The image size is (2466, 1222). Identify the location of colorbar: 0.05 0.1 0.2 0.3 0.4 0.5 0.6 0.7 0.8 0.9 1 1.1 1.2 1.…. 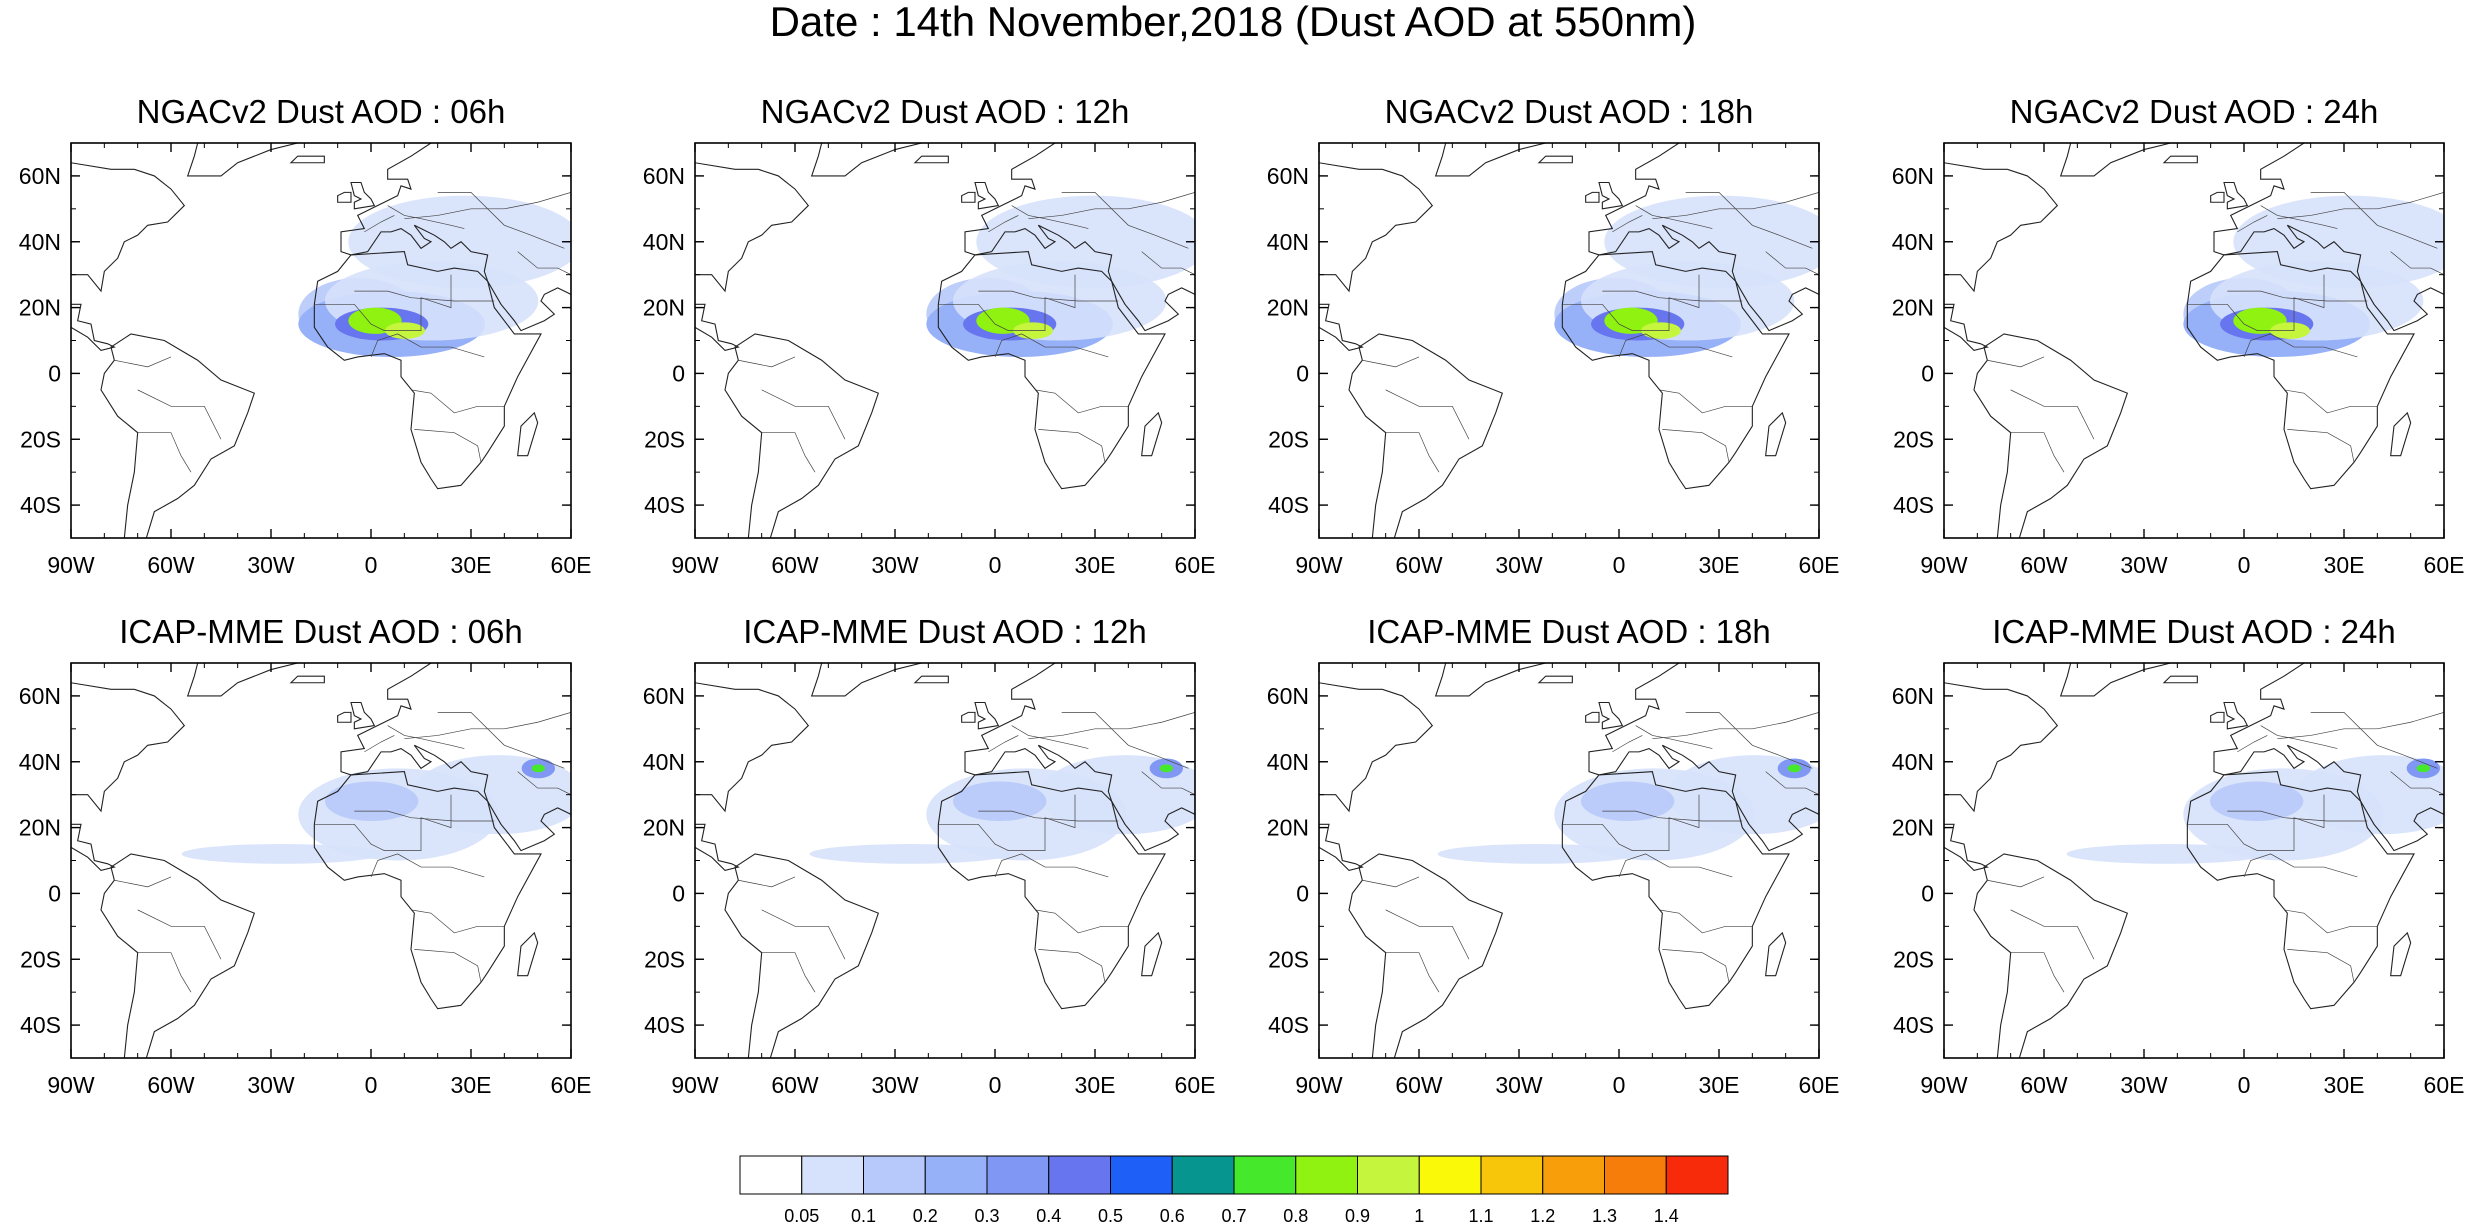
(1234, 1188).